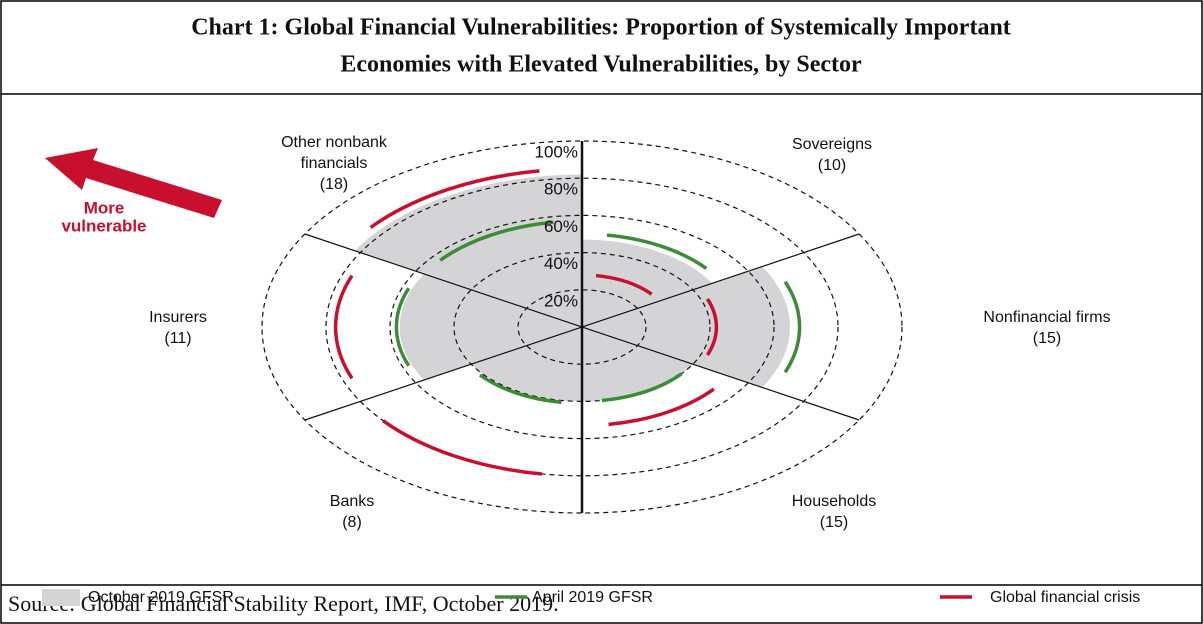  Describe the element at coordinates (1065, 597) in the screenshot. I see `legend-label: Global financial crisis` at that location.